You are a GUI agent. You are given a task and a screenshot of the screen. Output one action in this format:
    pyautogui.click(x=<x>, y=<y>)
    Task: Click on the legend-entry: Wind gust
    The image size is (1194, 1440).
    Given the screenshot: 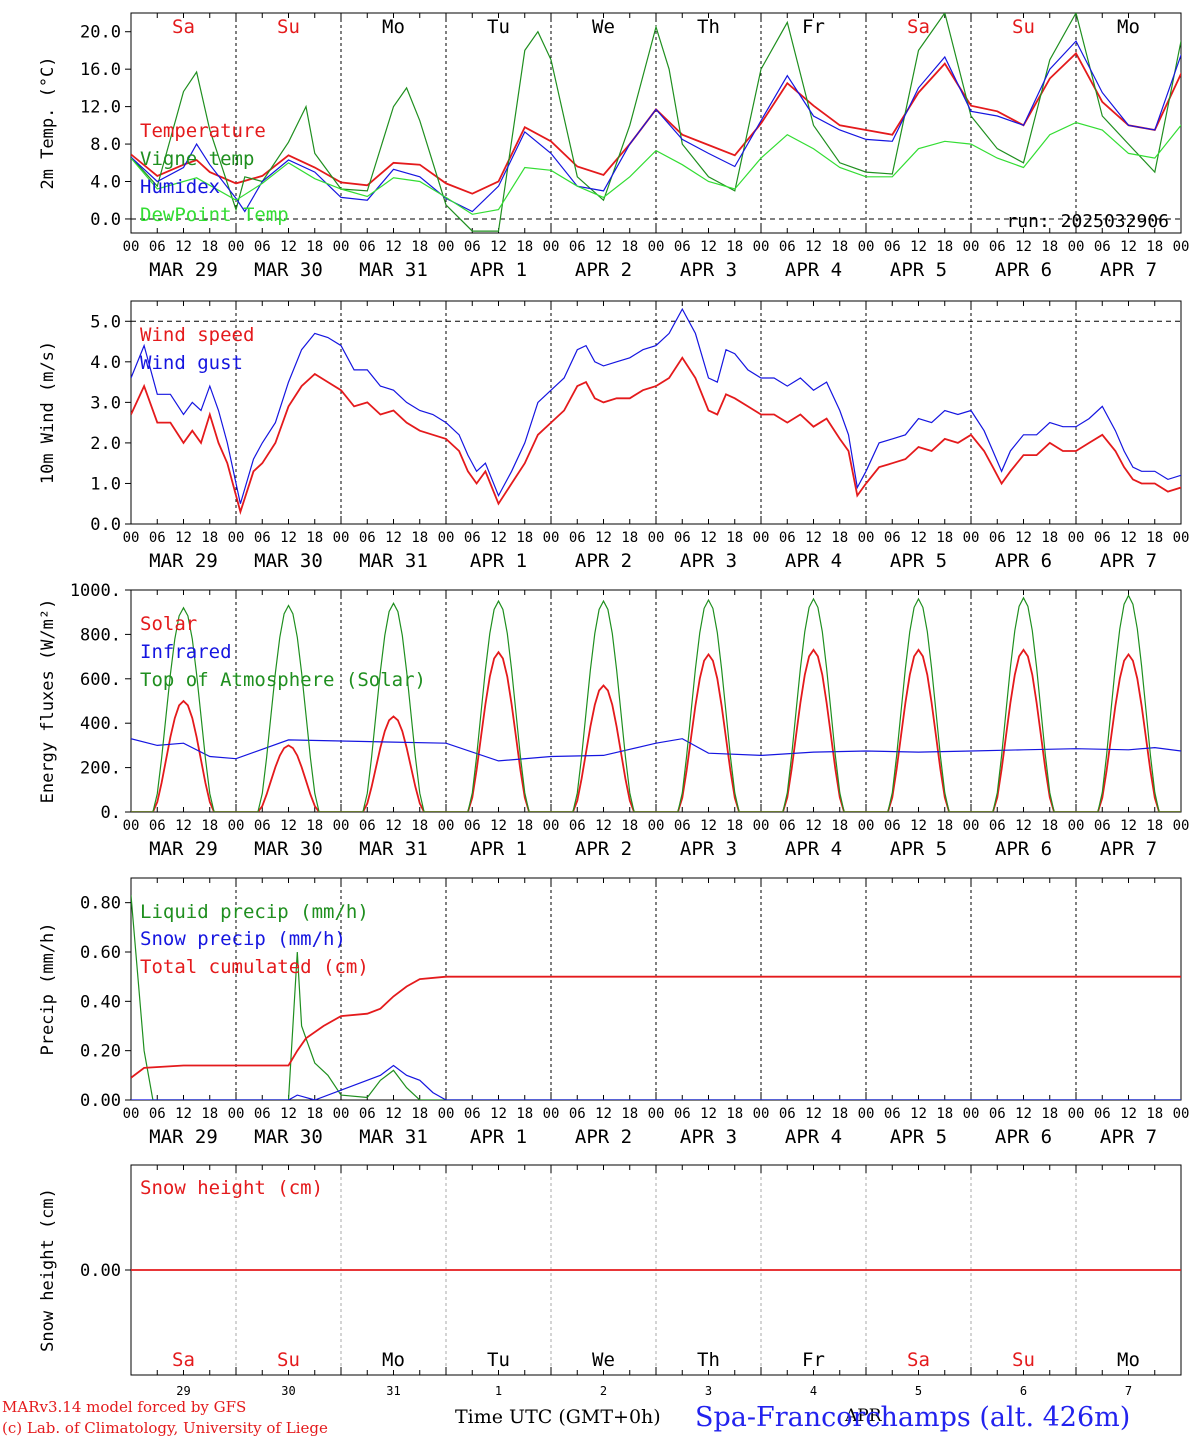 What is the action you would take?
    pyautogui.click(x=191, y=363)
    